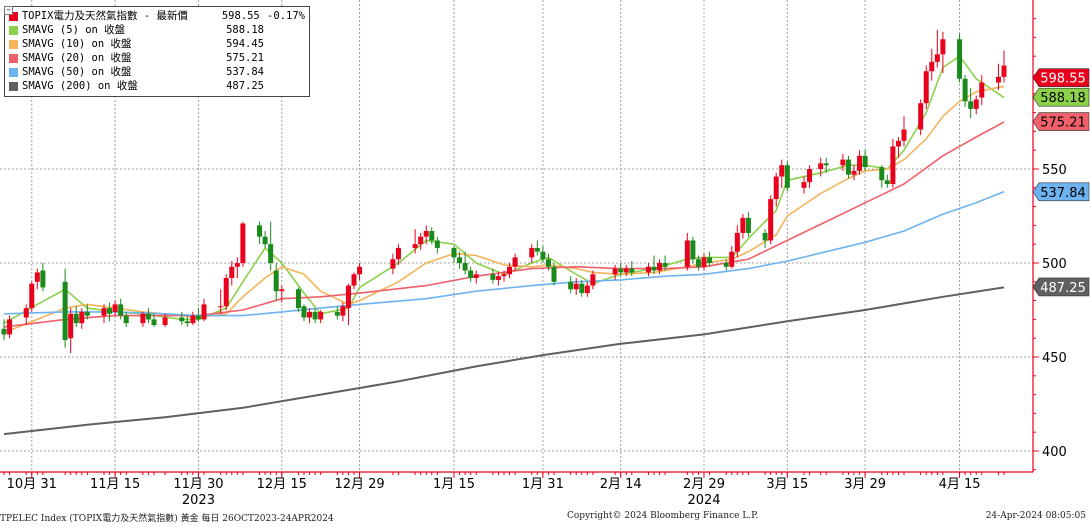 The height and width of the screenshot is (527, 1090). I want to click on legend-label: TOPIX電力及天然氣指數 - 最新價, so click(104, 16).